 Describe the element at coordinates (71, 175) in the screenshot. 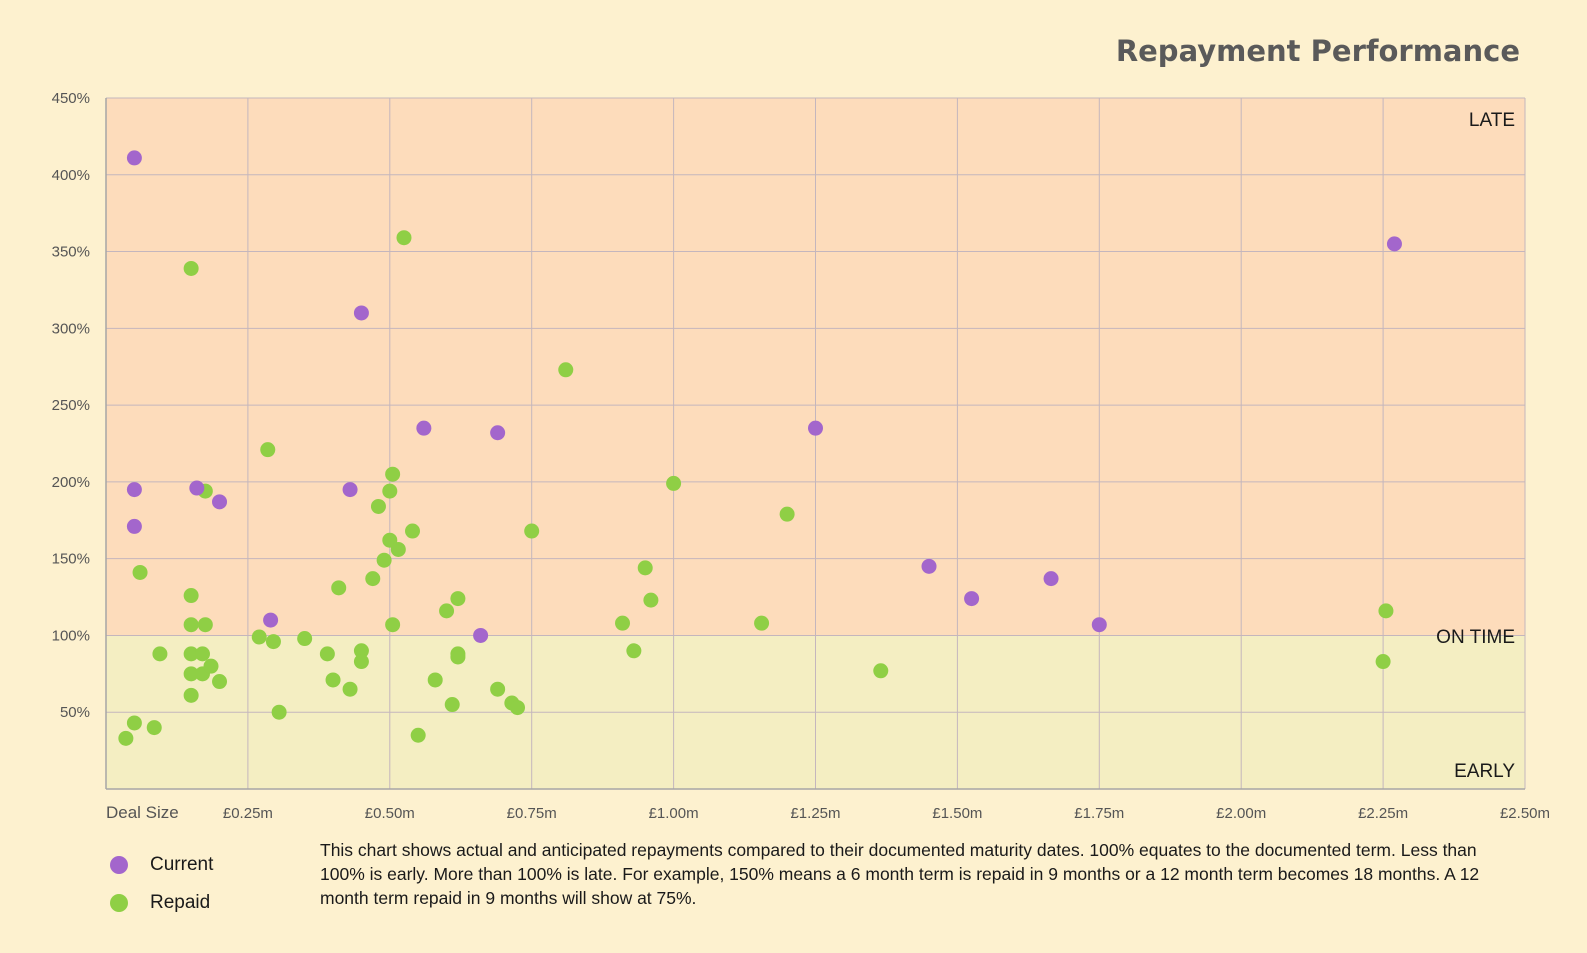

I see `y-tick-label: 400%` at that location.